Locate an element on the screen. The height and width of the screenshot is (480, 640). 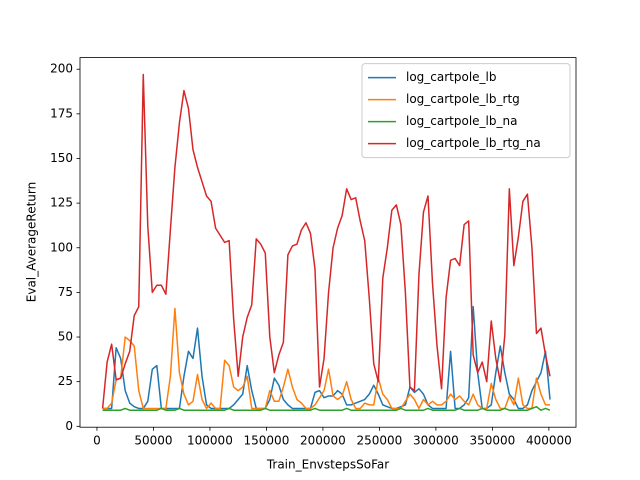
y-tick-label: 125 is located at coordinates (61, 203).